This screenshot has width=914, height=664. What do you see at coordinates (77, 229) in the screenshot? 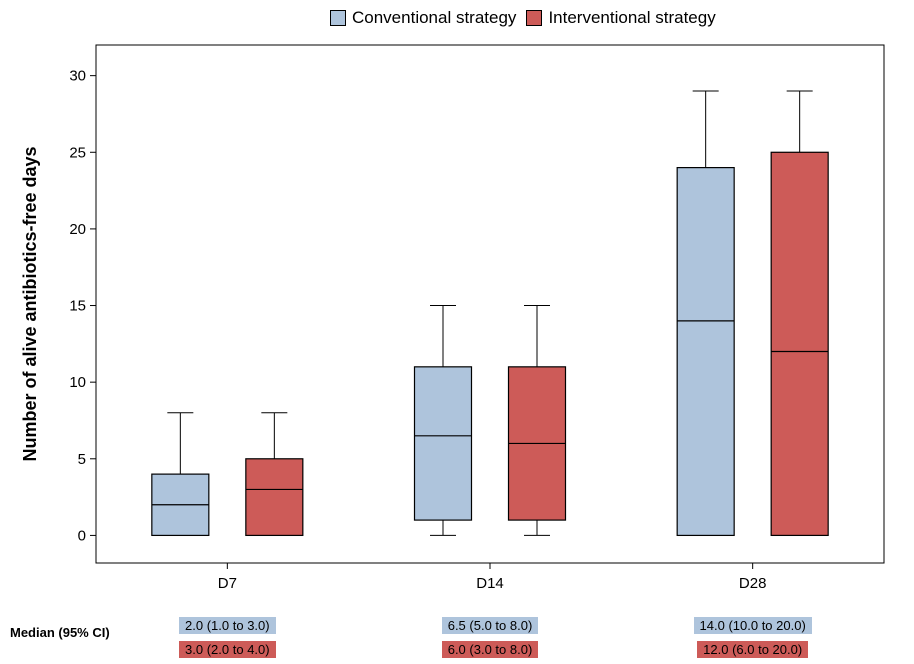
I see `y-tick-label-20: 20` at bounding box center [77, 229].